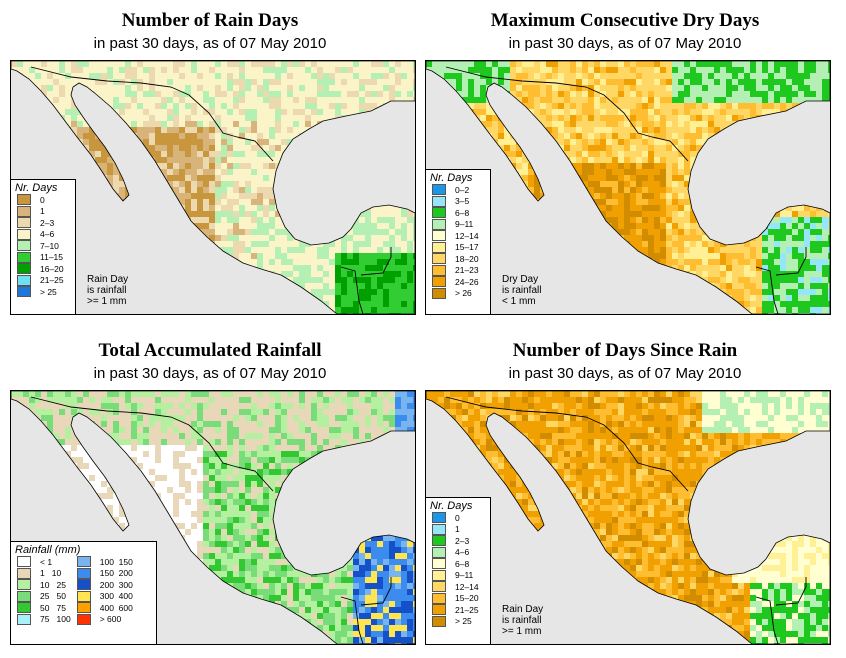  I want to click on legend-item: 6–8, so click(461, 564).